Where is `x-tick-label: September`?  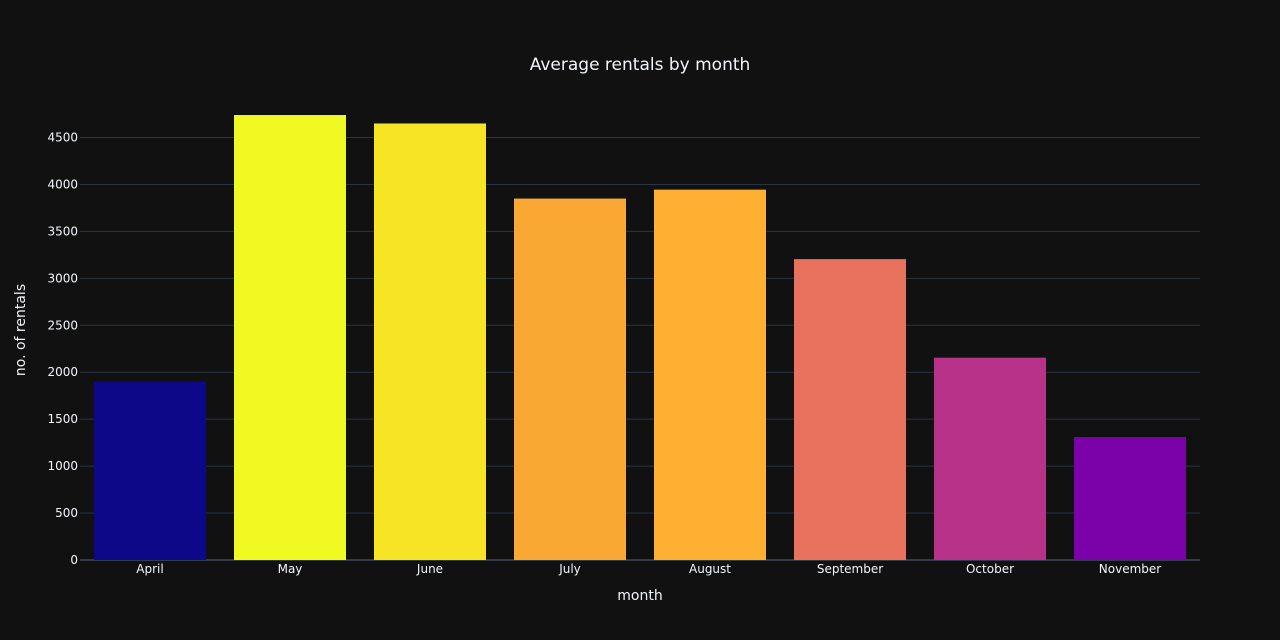 x-tick-label: September is located at coordinates (850, 569).